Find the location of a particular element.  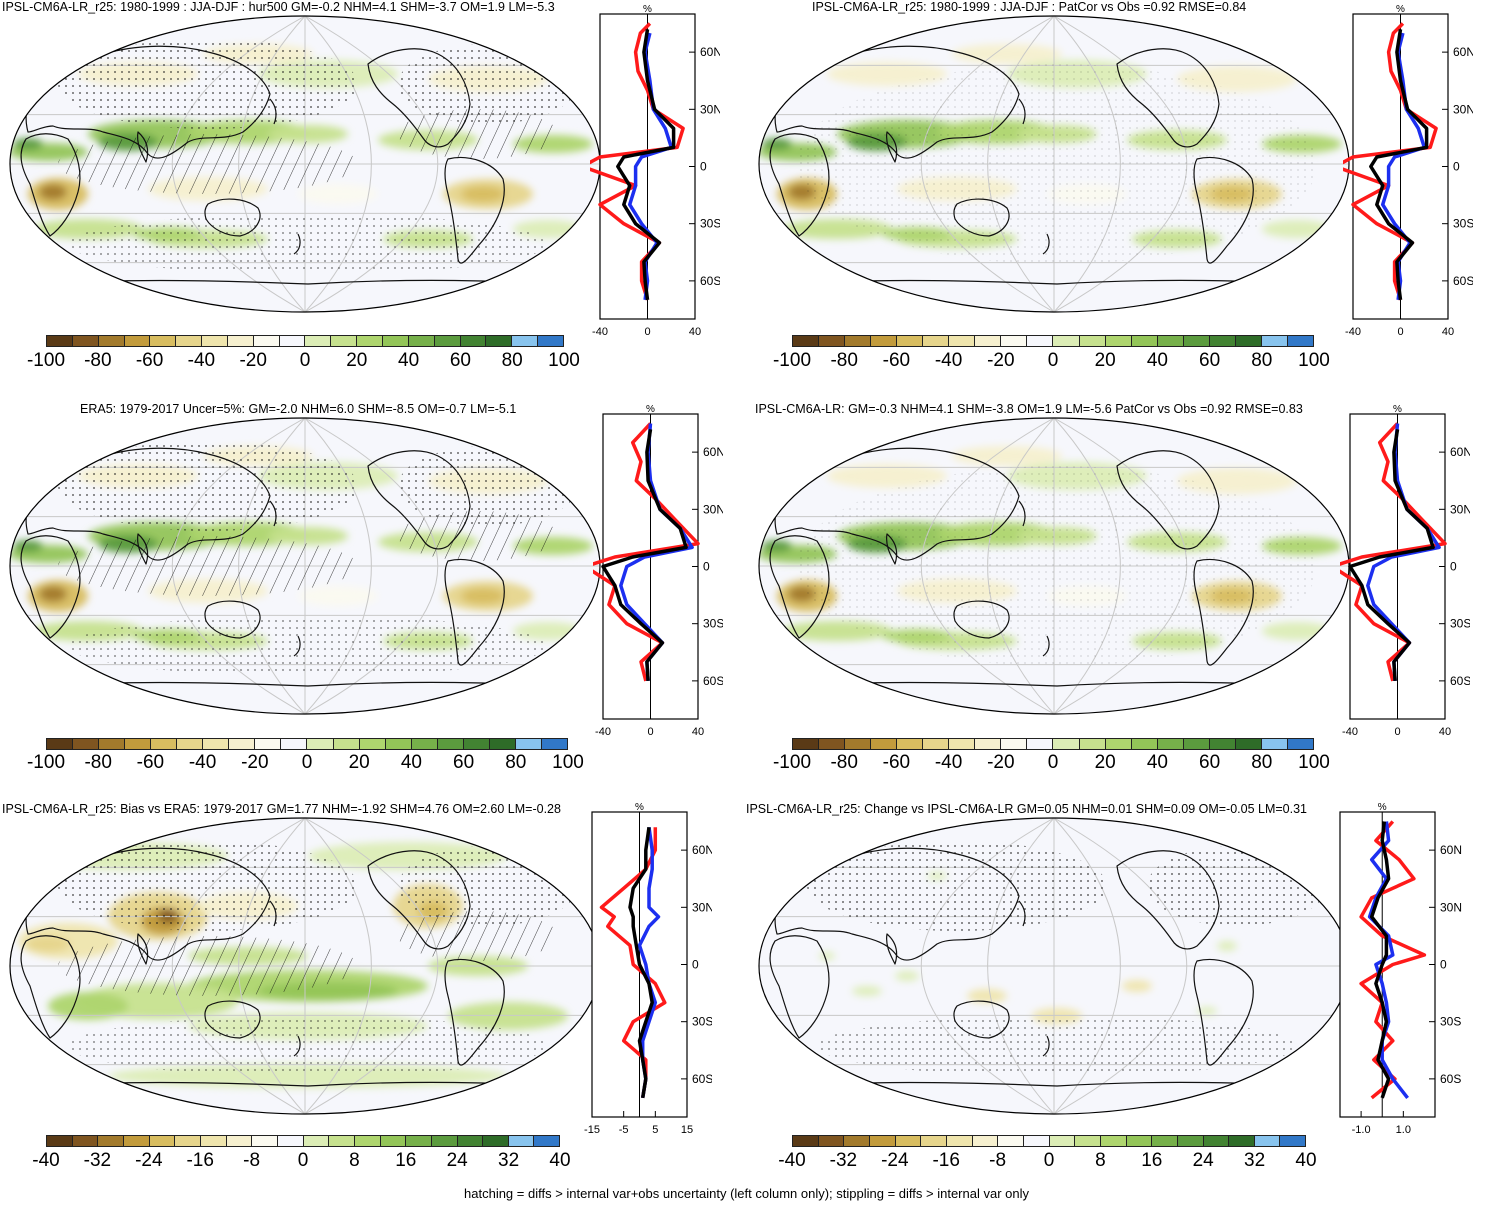

colorbar-label: 32 is located at coordinates (509, 1160).